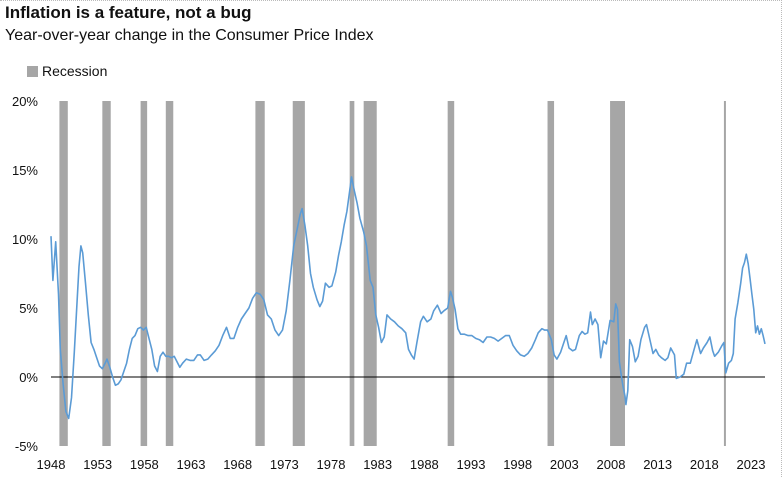  Describe the element at coordinates (284, 464) in the screenshot. I see `x-tick-label-1973: 1973` at that location.